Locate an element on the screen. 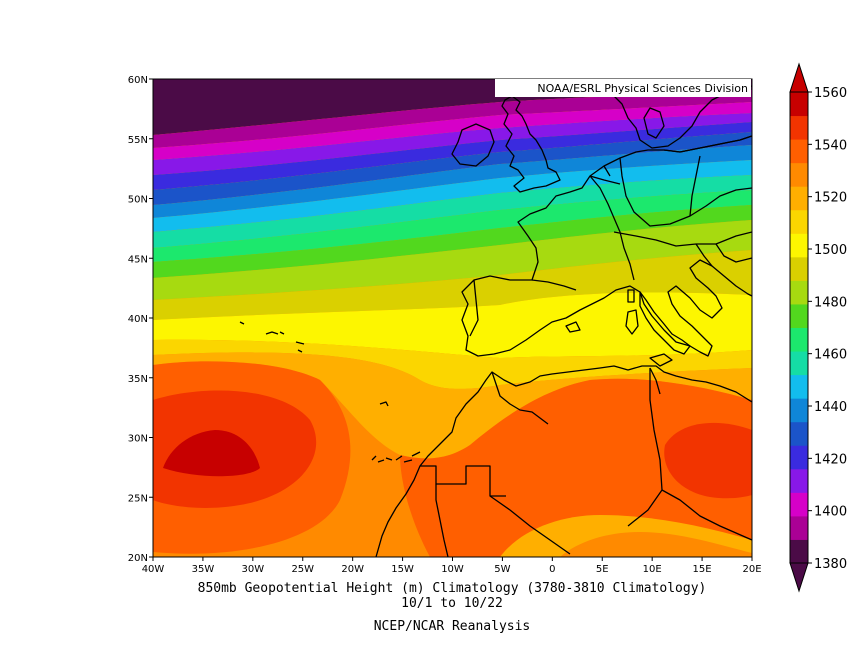  europe-coast is located at coordinates (606, 246).